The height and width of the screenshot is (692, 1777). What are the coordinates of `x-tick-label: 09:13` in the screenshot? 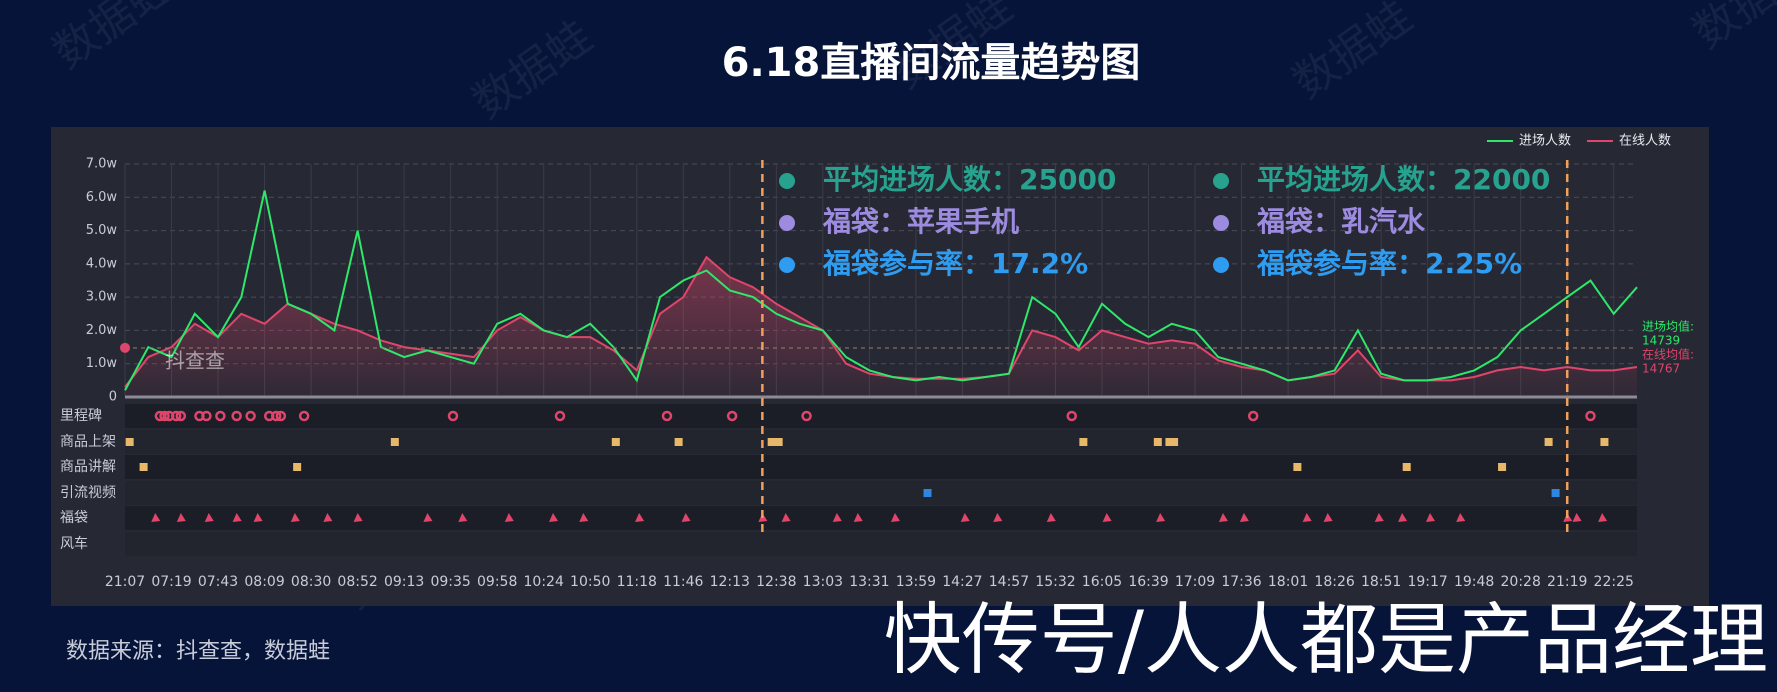 It's located at (404, 582).